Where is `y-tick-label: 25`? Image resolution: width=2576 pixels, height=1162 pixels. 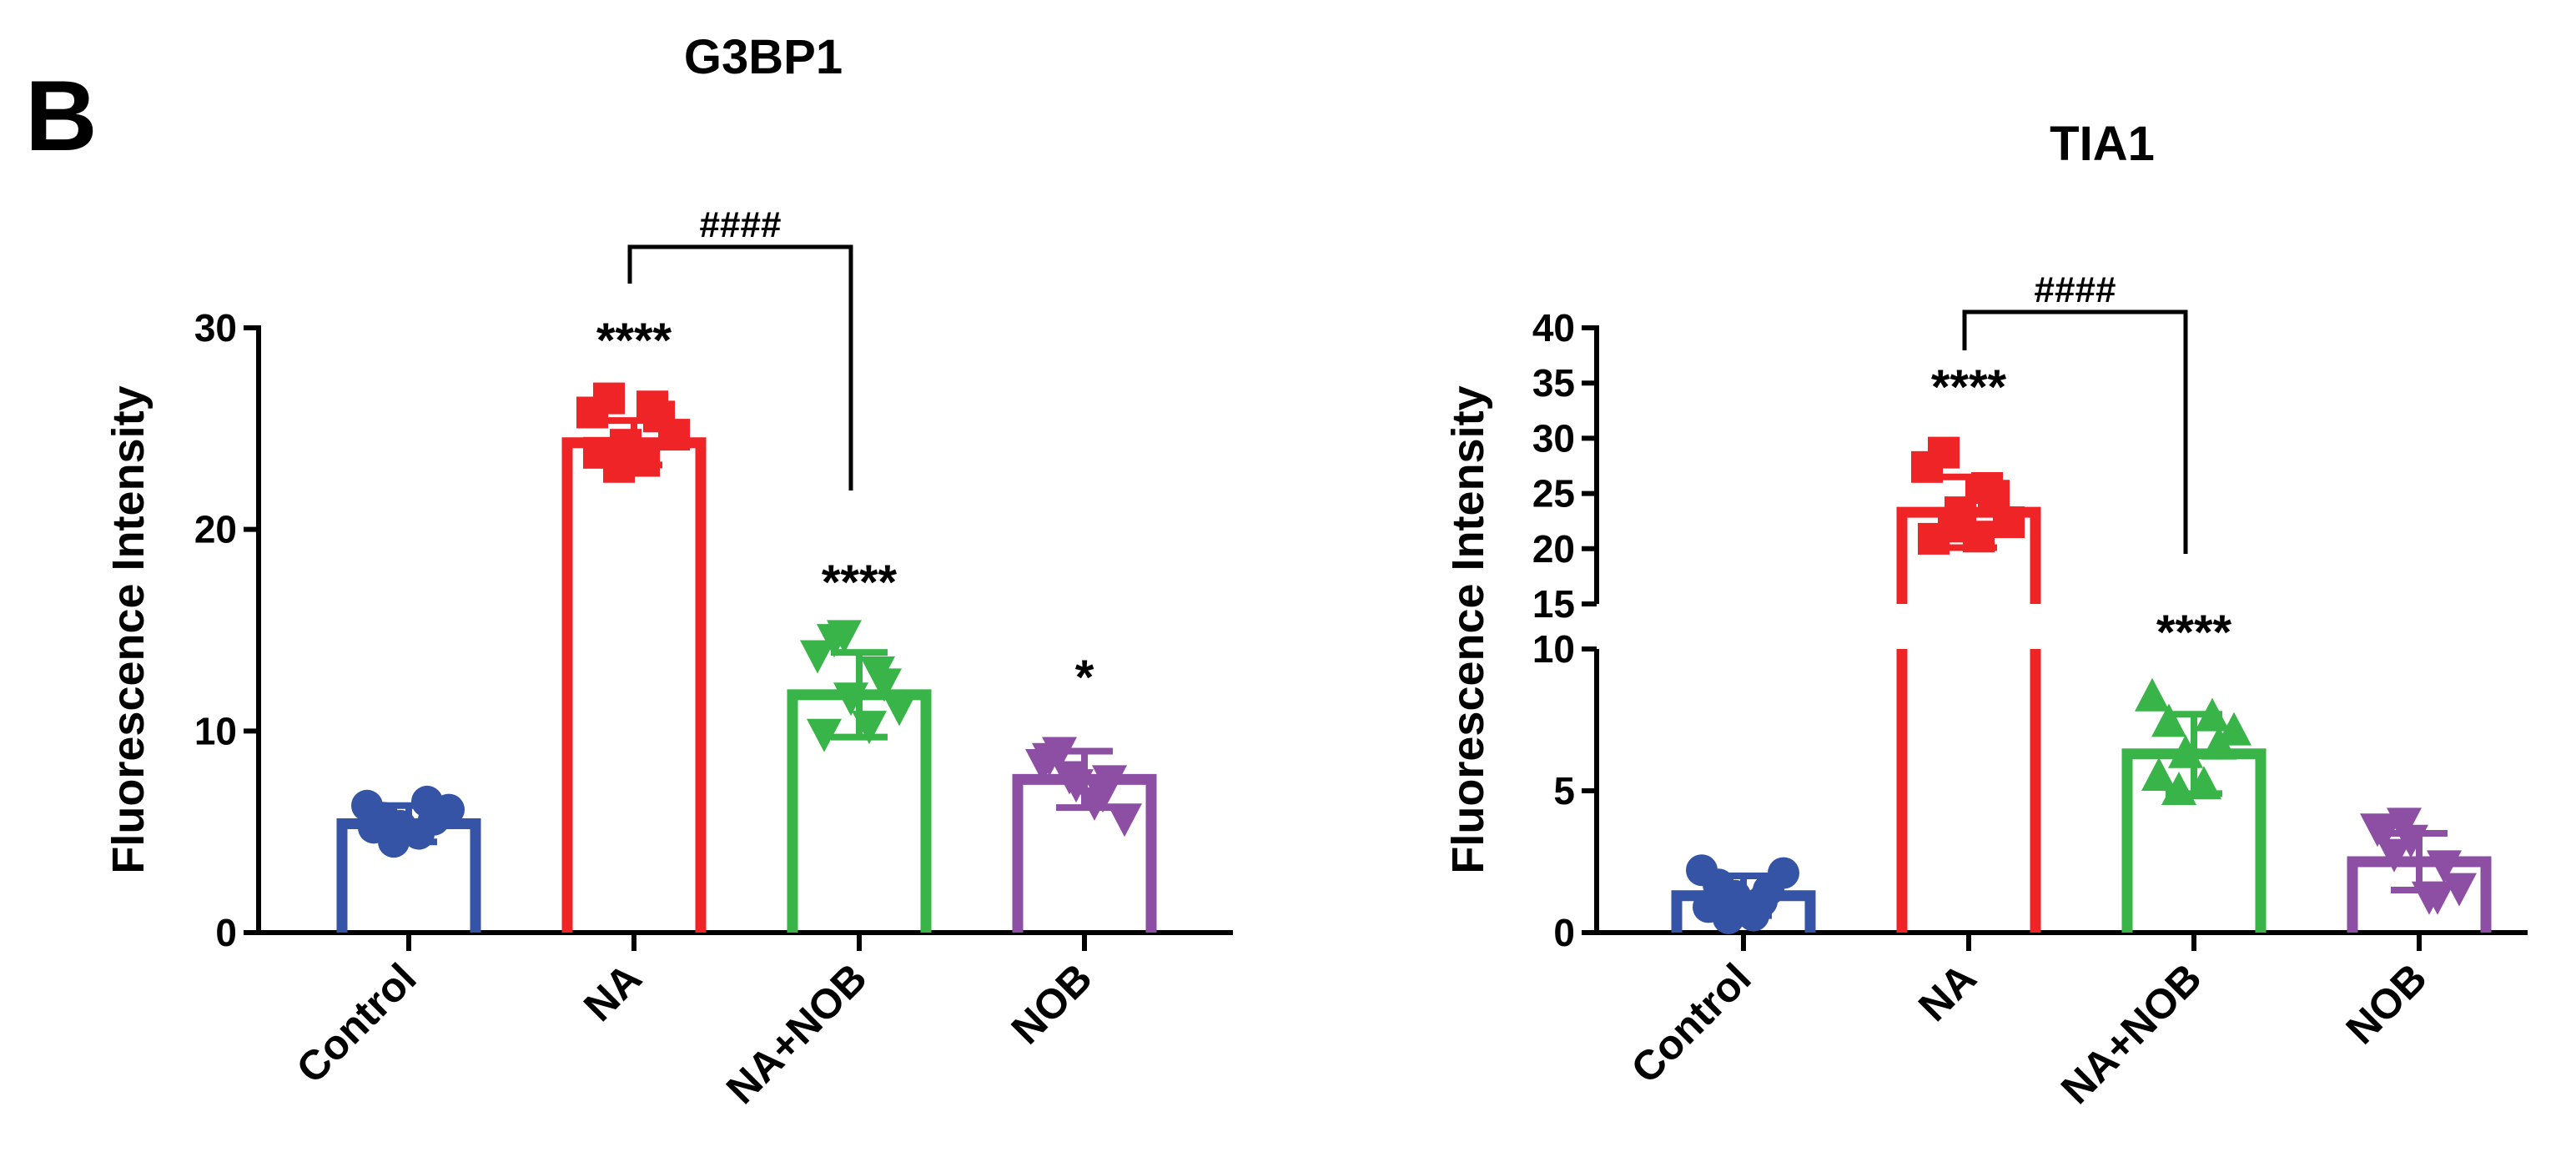 y-tick-label: 25 is located at coordinates (1553, 494).